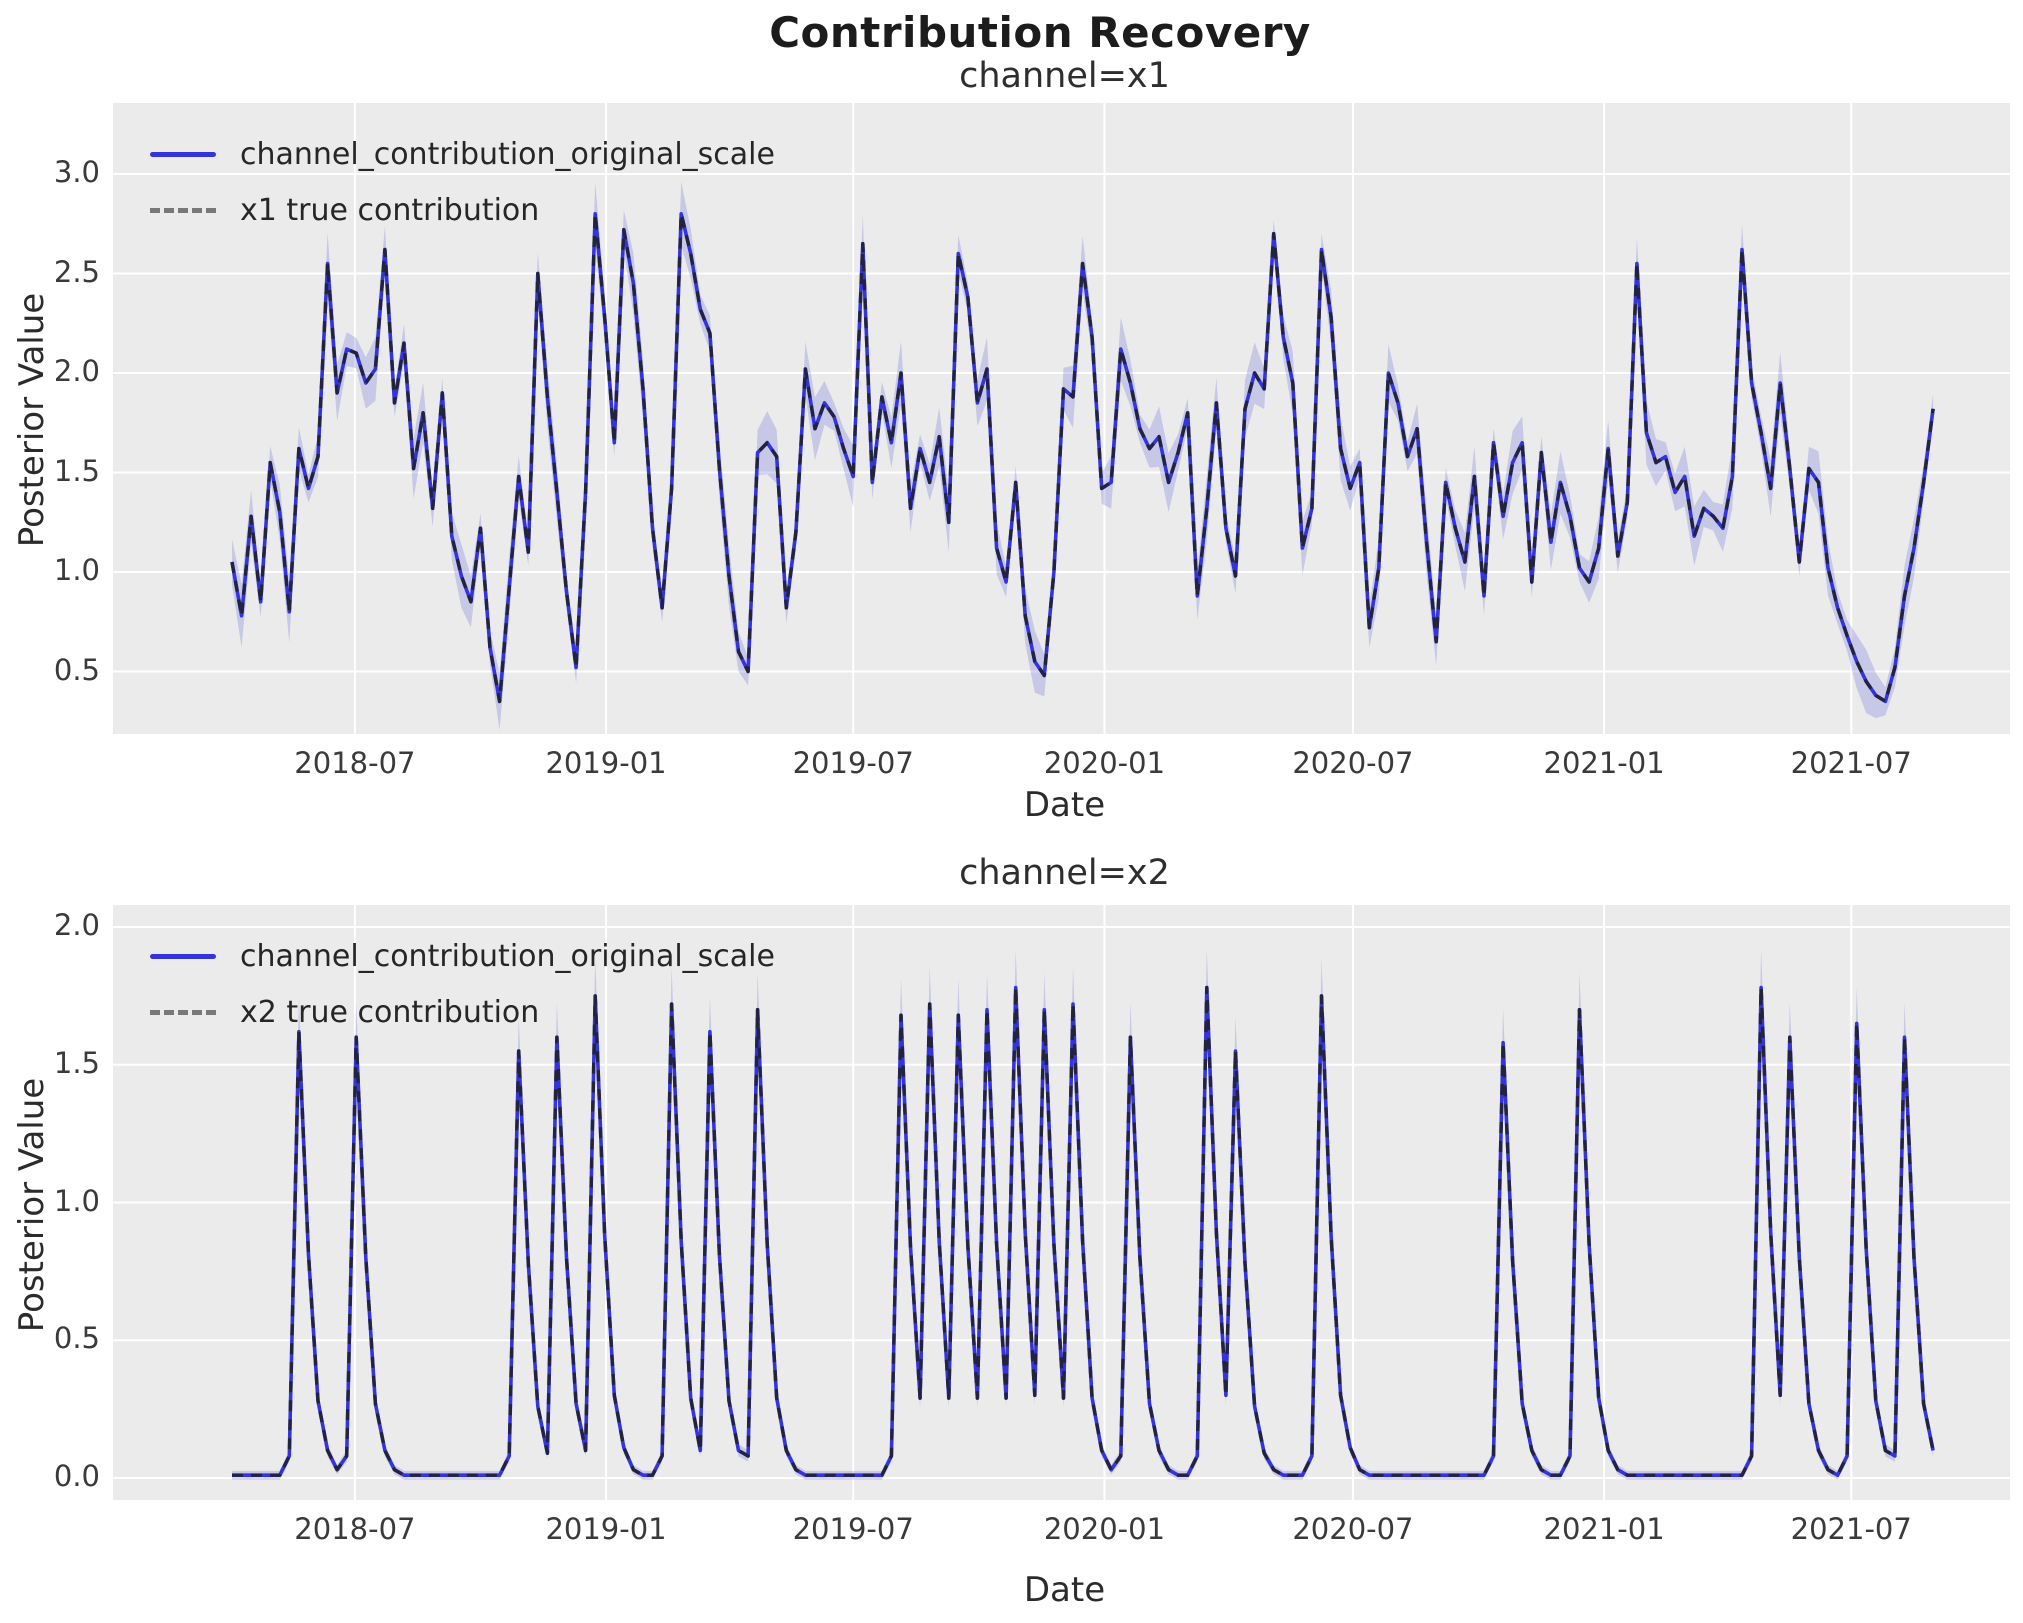 The width and height of the screenshot is (2023, 1623). Describe the element at coordinates (390, 1012) in the screenshot. I see `legend-label: x2 true contribution` at that location.